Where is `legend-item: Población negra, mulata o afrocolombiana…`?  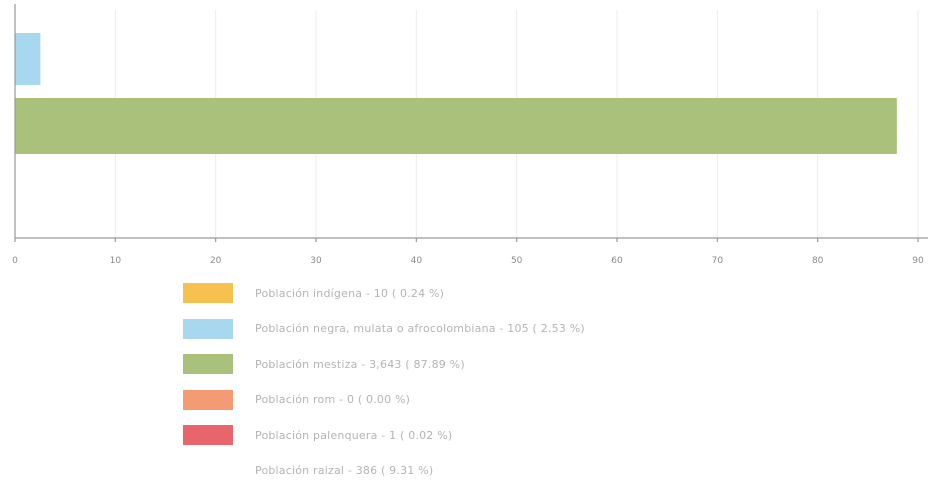 legend-item: Población negra, mulata o afrocolombiana… is located at coordinates (384, 328).